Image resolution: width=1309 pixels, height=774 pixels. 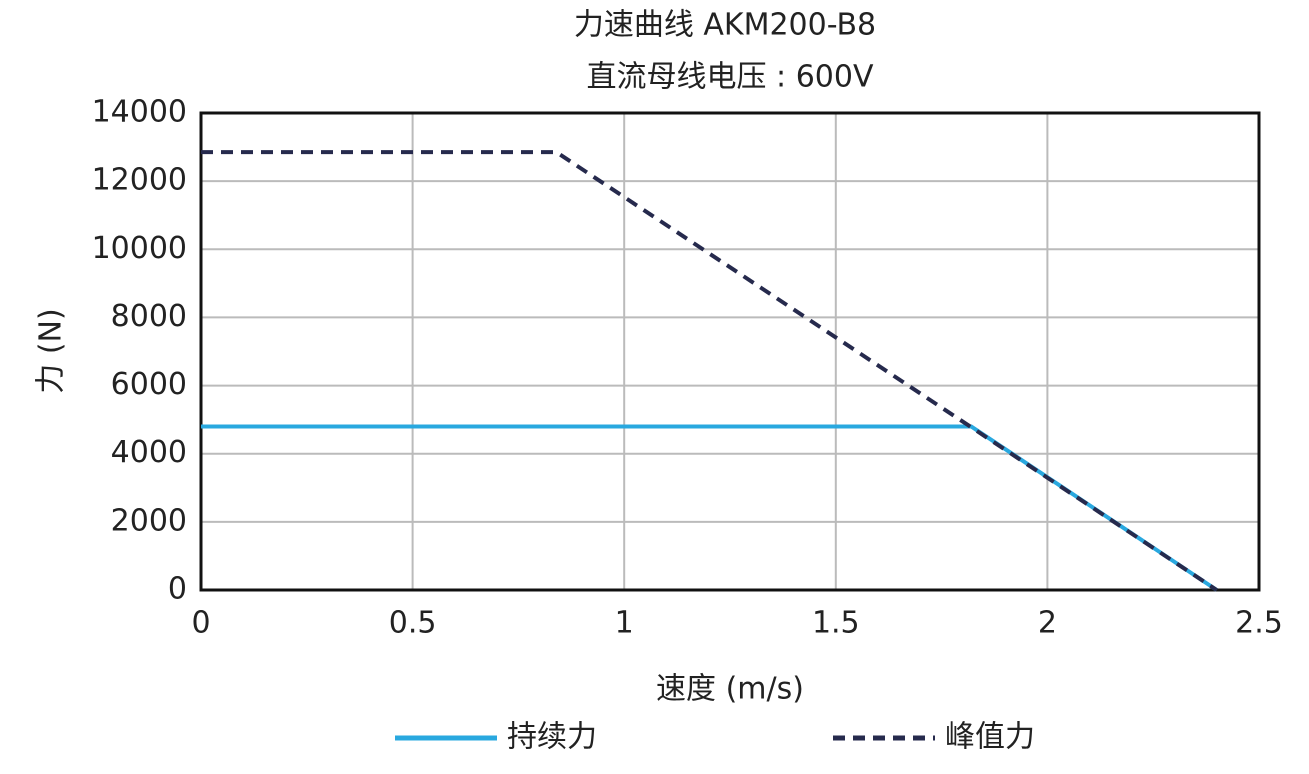 I want to click on x-tick-label: 1.5, so click(x=836, y=623).